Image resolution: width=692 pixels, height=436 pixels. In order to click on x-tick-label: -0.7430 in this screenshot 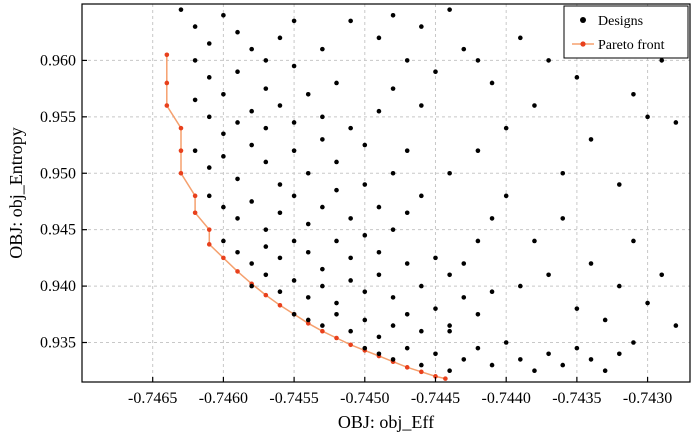, I will do `click(647, 398)`.